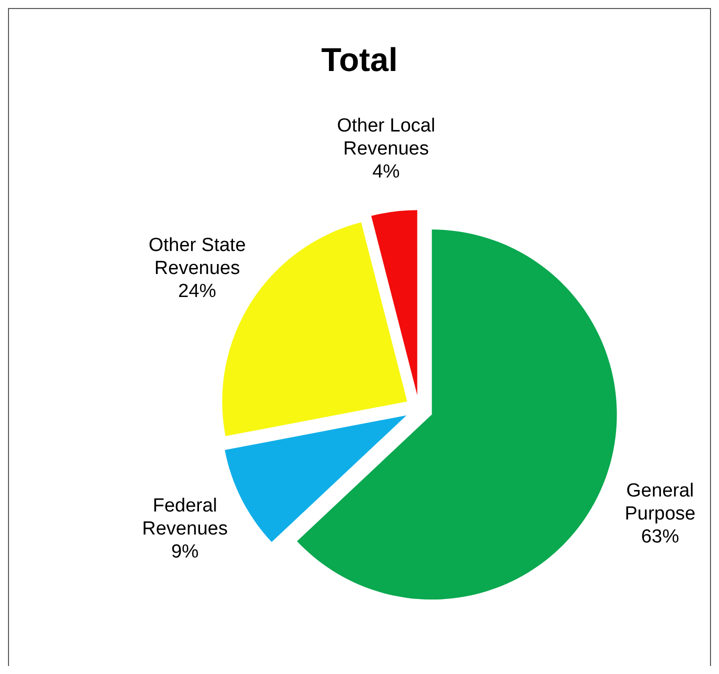  Describe the element at coordinates (386, 136) in the screenshot. I see `slice-label: Other Local Revenues` at that location.